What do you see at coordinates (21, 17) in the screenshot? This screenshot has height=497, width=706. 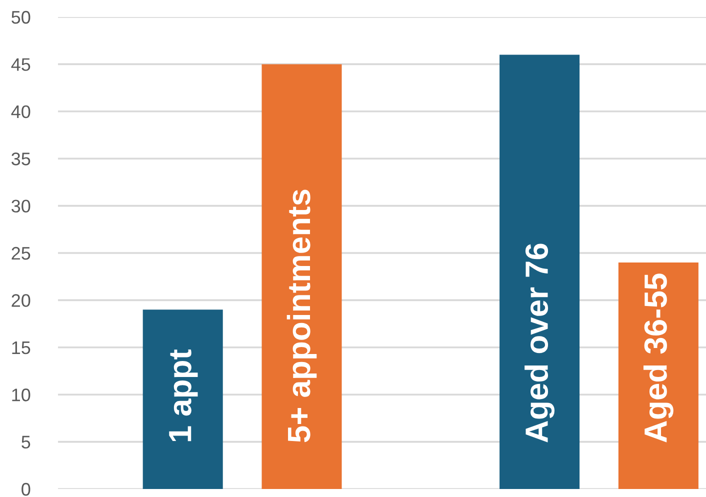 I see `y-tick-label: 50` at bounding box center [21, 17].